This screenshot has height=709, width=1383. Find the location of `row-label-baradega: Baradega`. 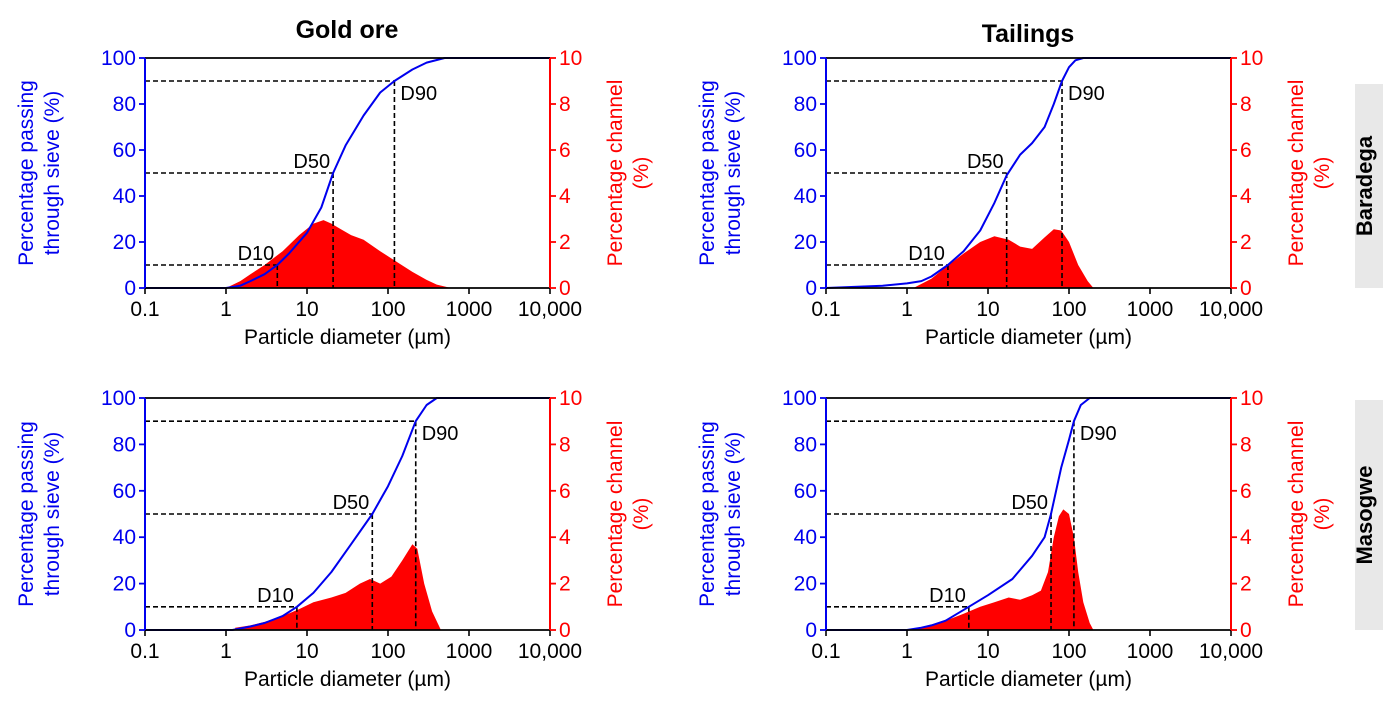

row-label-baradega: Baradega is located at coordinates (1364, 185).